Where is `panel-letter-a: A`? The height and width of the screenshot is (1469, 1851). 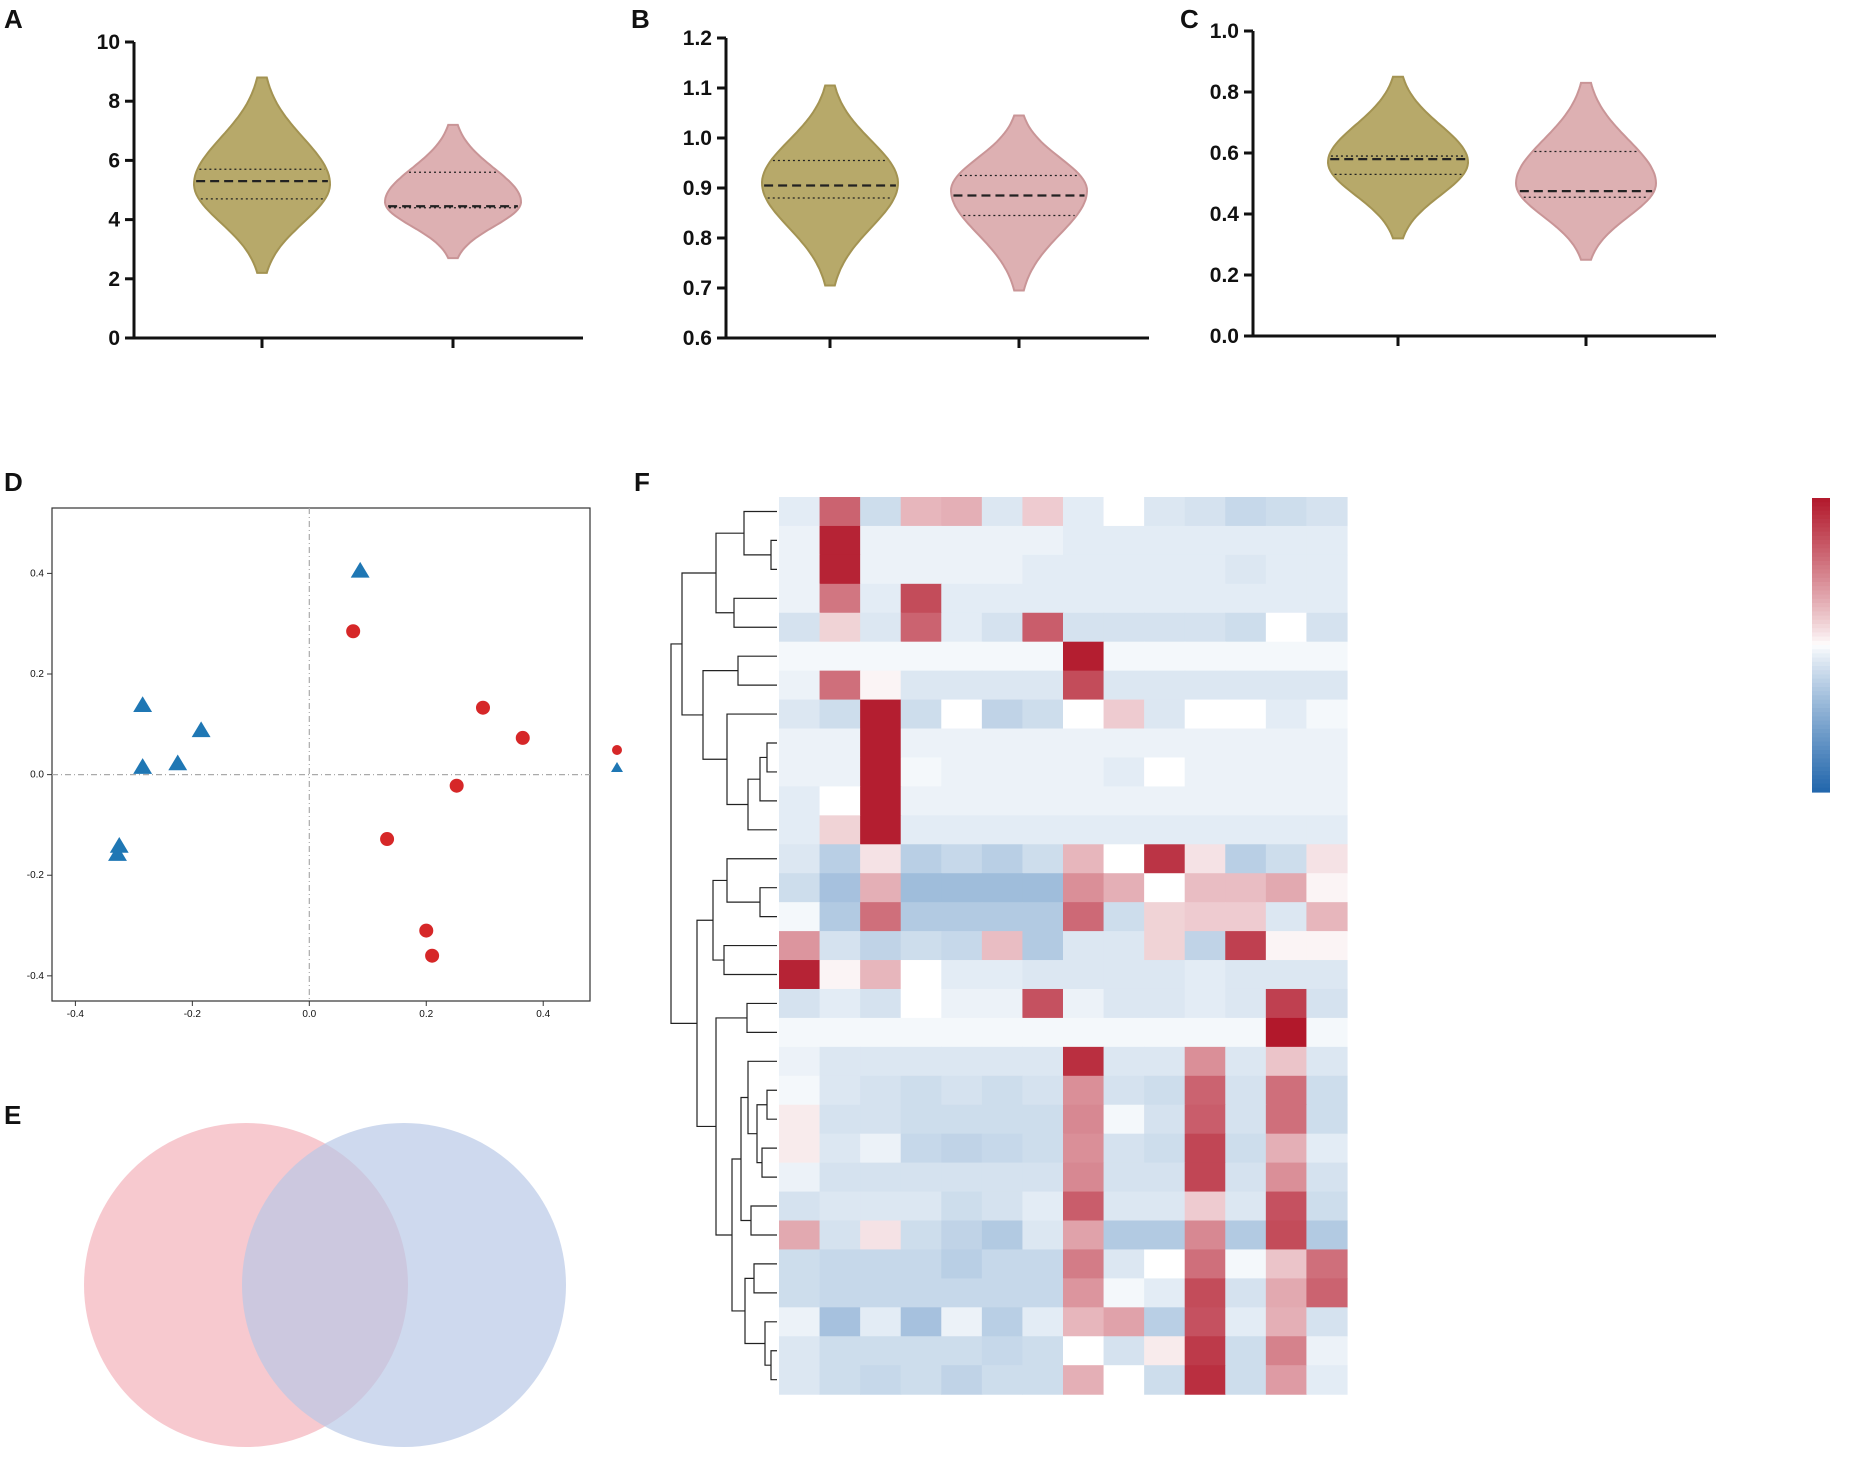
panel-letter-a: A is located at coordinates (13, 19).